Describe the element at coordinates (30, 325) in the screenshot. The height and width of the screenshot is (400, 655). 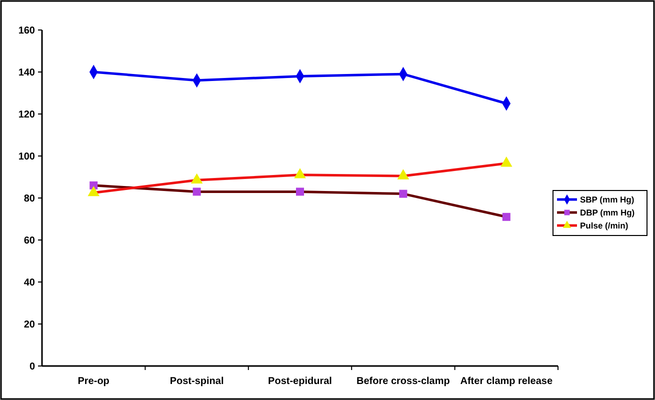
I see `y-tick-label: 20` at that location.